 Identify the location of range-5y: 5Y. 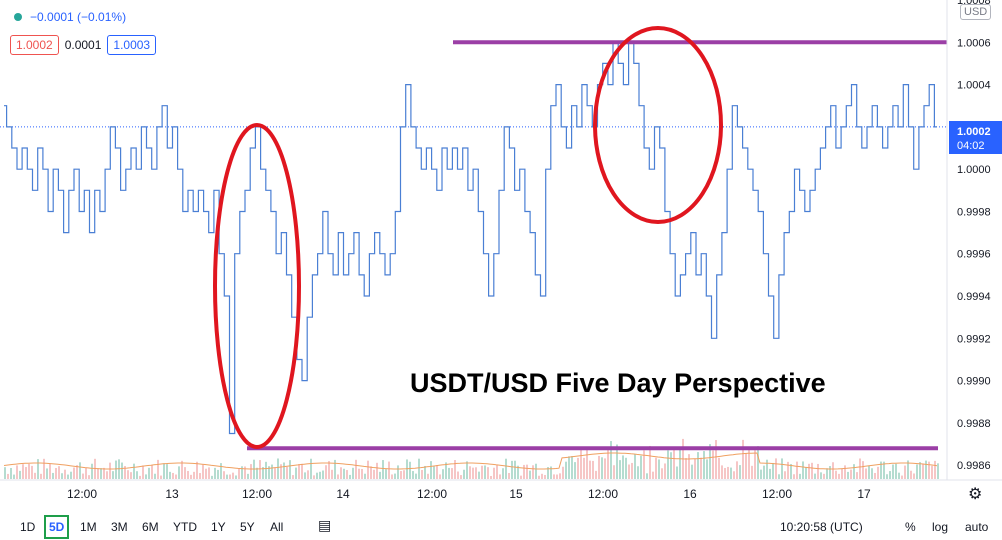
(247, 527).